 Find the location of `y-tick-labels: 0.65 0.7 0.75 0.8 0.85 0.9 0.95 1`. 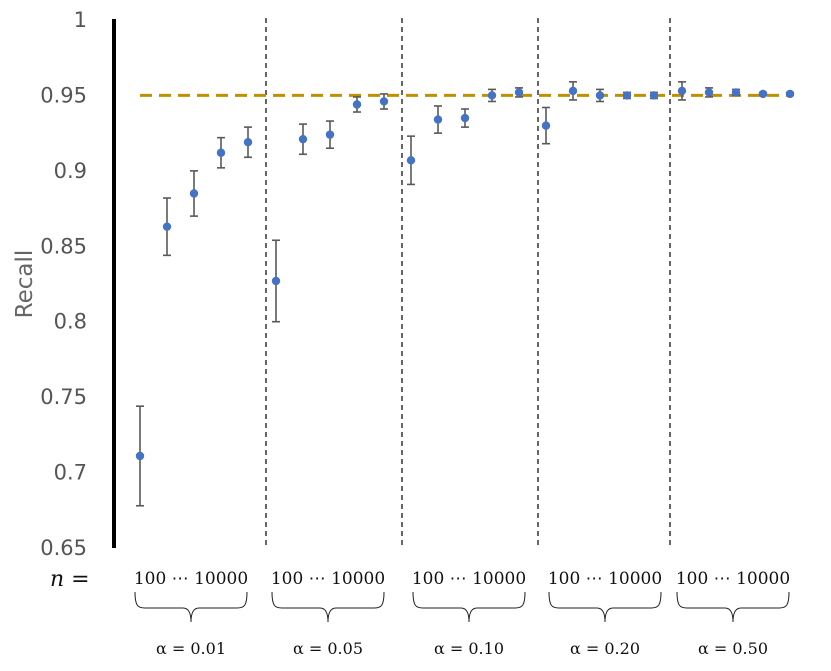

y-tick-labels: 0.65 0.7 0.75 0.8 0.85 0.9 0.95 1 is located at coordinates (63, 284).